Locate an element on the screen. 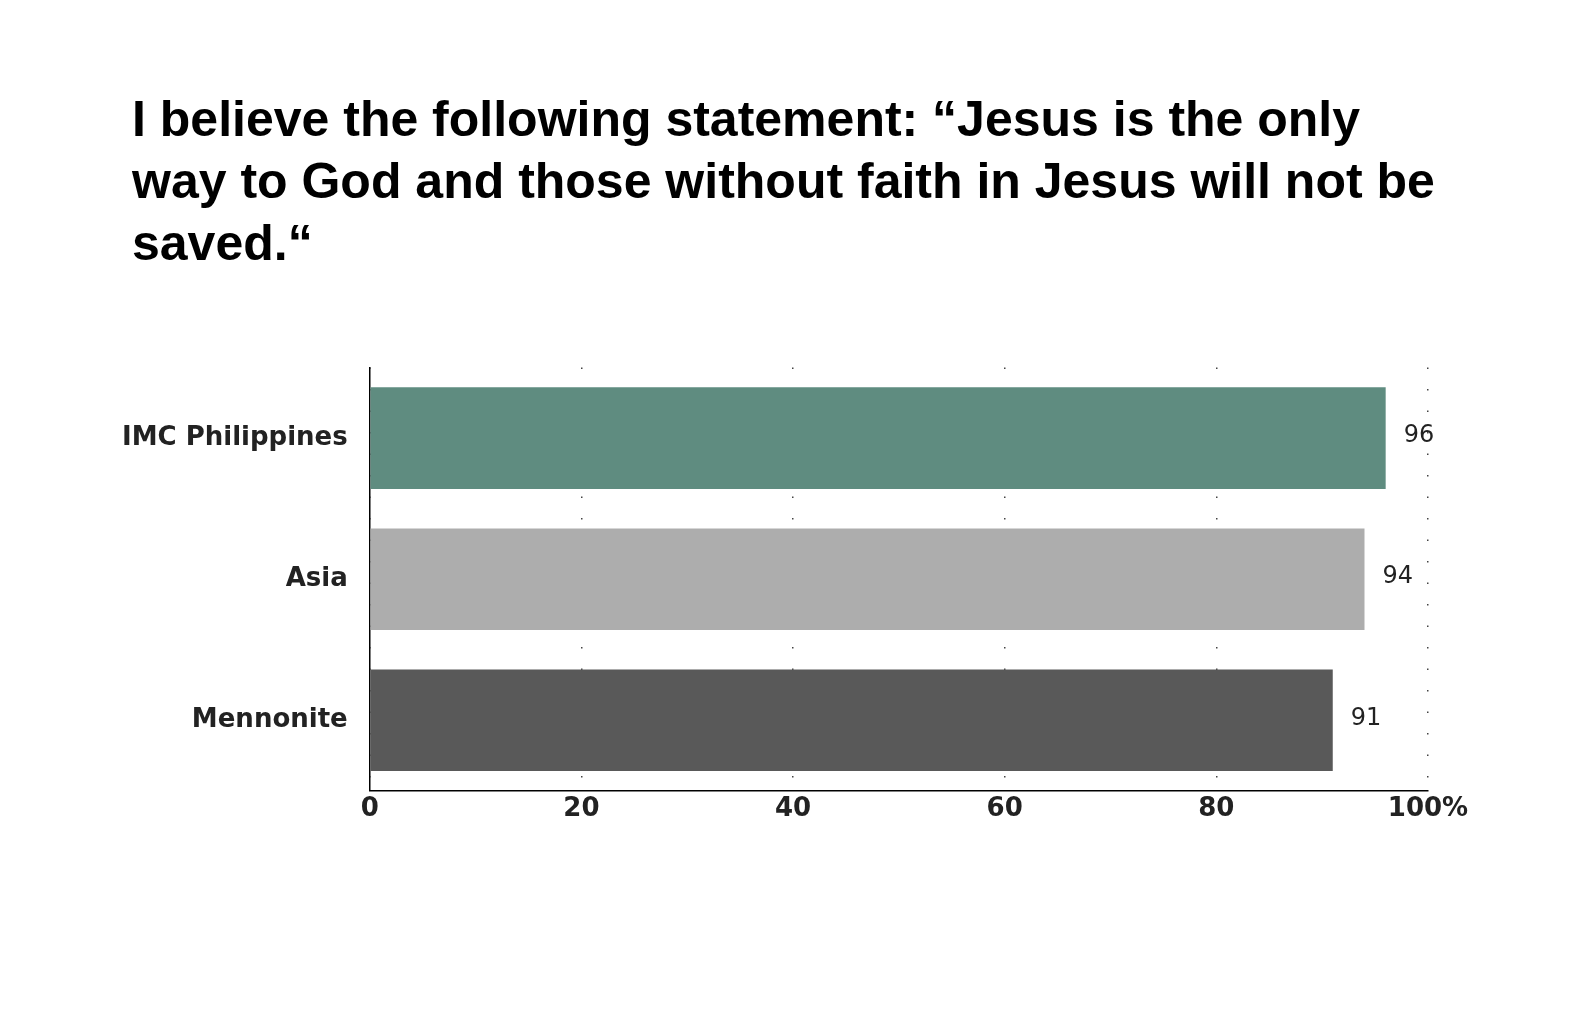 This screenshot has height=1023, width=1581. x-tick-label: 40 is located at coordinates (793, 807).